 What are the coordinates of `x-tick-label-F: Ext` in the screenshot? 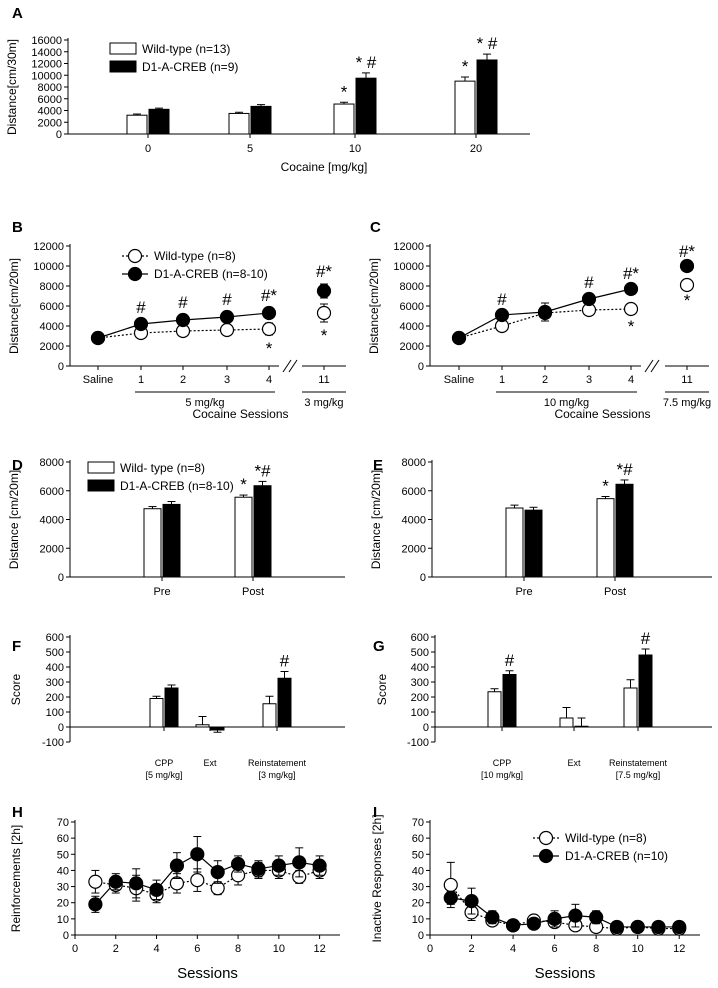 It's located at (210, 763).